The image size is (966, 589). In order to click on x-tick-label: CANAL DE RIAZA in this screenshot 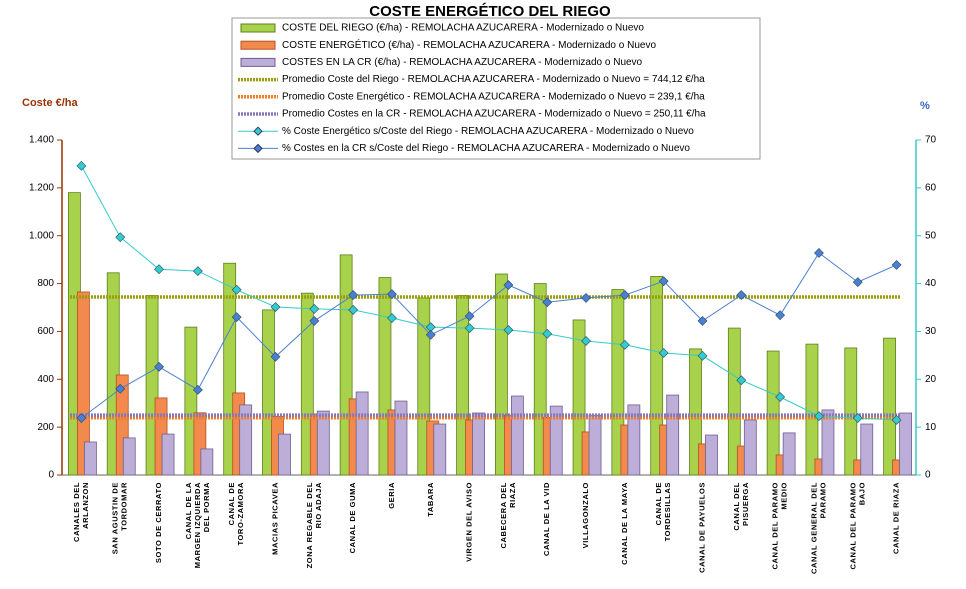, I will do `click(896, 518)`.